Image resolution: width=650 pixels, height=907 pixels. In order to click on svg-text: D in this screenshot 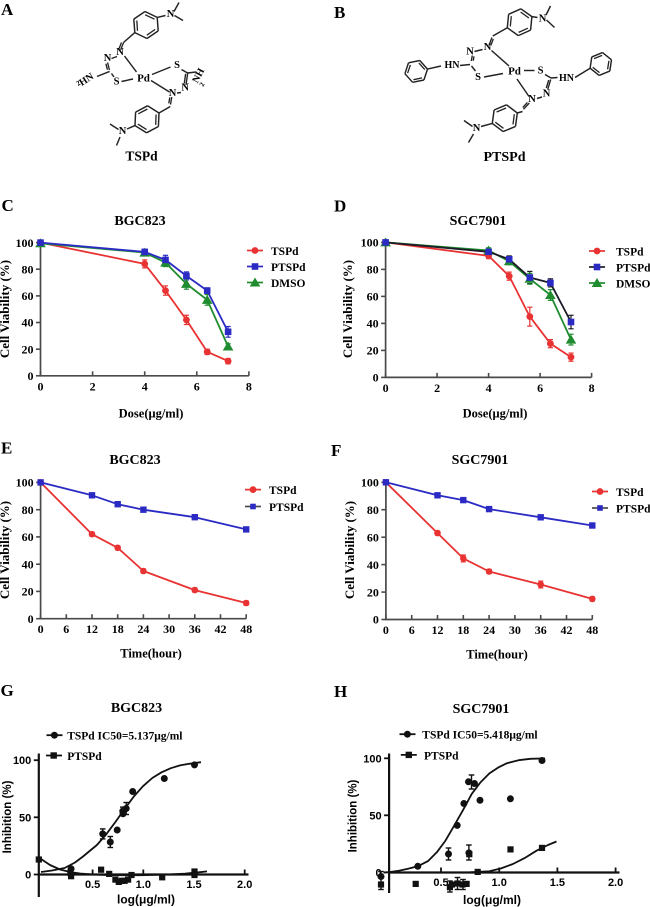, I will do `click(340, 206)`.